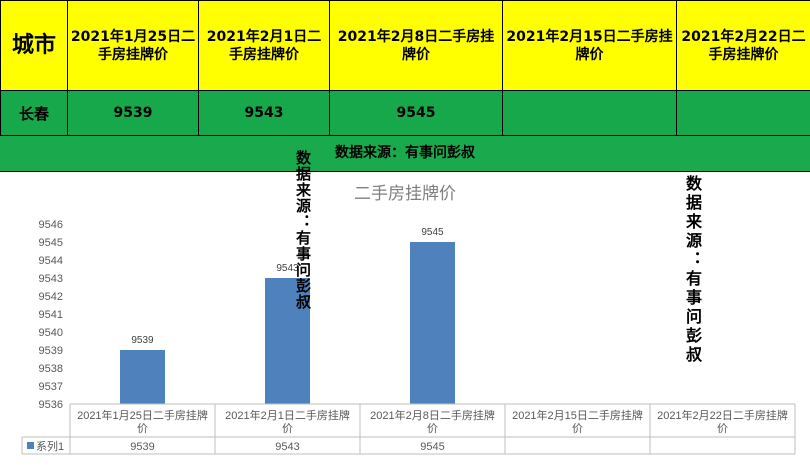  What do you see at coordinates (405, 193) in the screenshot?
I see `chart-title: 二手房挂牌价` at bounding box center [405, 193].